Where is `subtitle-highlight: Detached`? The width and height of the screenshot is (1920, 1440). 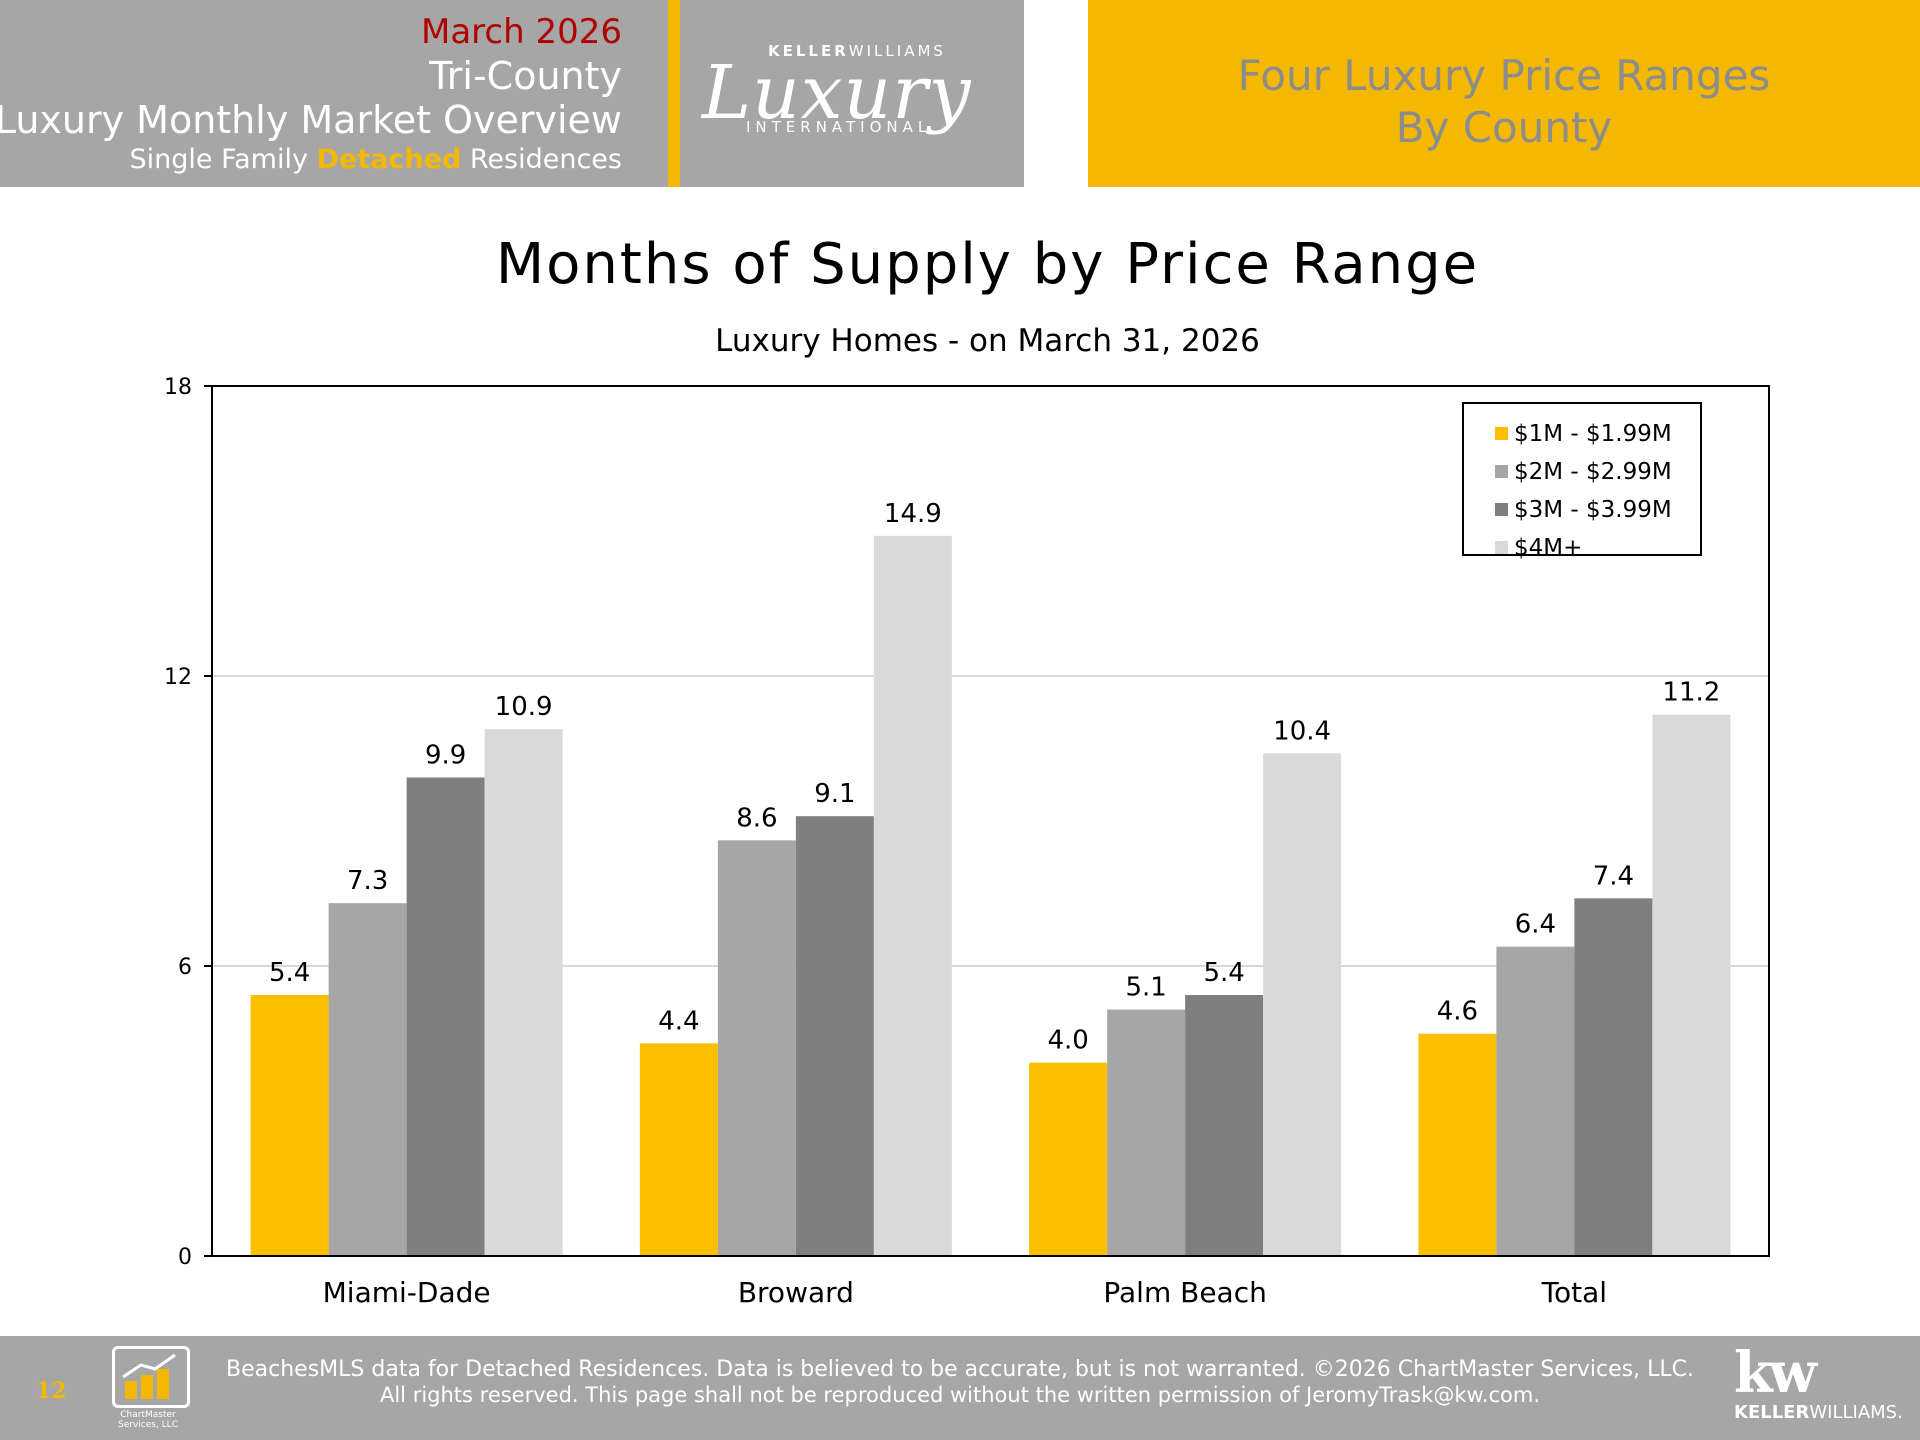
subtitle-highlight: Detached is located at coordinates (389, 159).